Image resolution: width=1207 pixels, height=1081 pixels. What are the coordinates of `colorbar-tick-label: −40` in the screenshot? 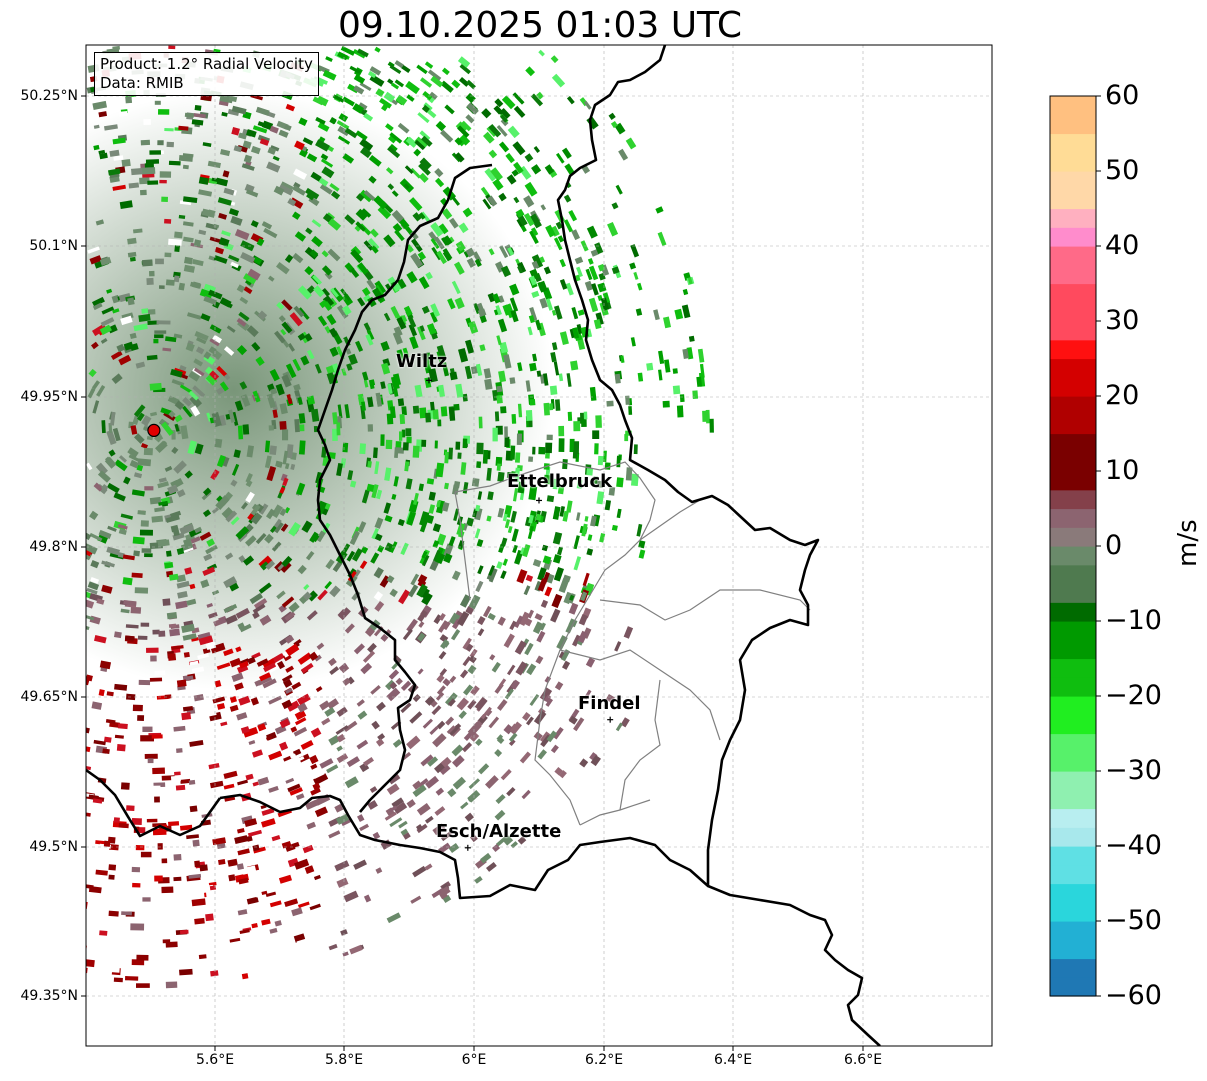 It's located at (1133, 845).